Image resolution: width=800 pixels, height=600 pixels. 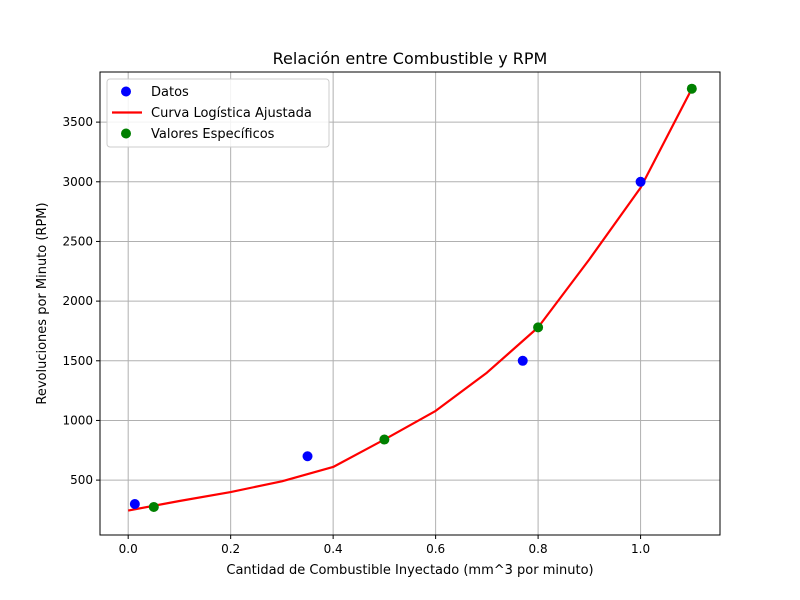 I want to click on legend-label-curva: Curva Logística Ajustada, so click(x=231, y=113).